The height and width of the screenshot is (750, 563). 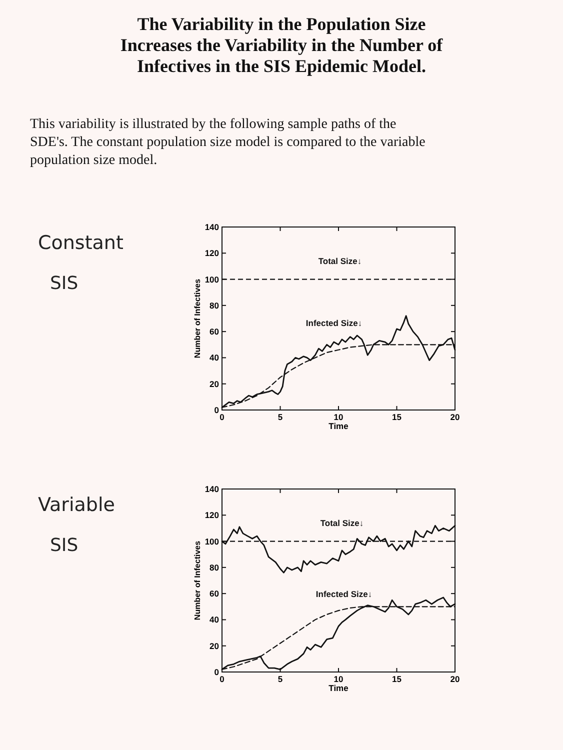 What do you see at coordinates (76, 505) in the screenshot?
I see `text: Variable` at bounding box center [76, 505].